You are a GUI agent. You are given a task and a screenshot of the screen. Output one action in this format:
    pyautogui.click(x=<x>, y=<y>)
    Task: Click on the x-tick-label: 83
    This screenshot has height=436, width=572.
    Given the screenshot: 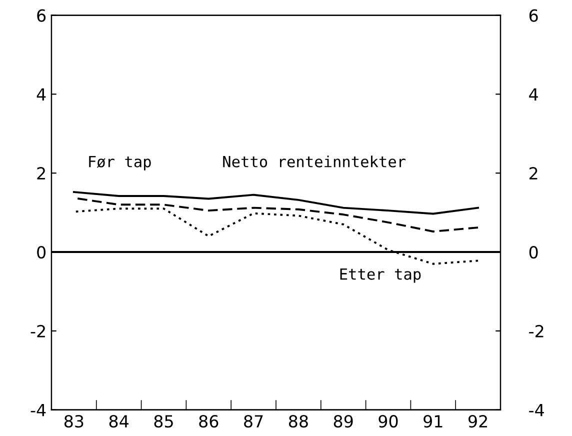 What is the action you would take?
    pyautogui.click(x=74, y=421)
    